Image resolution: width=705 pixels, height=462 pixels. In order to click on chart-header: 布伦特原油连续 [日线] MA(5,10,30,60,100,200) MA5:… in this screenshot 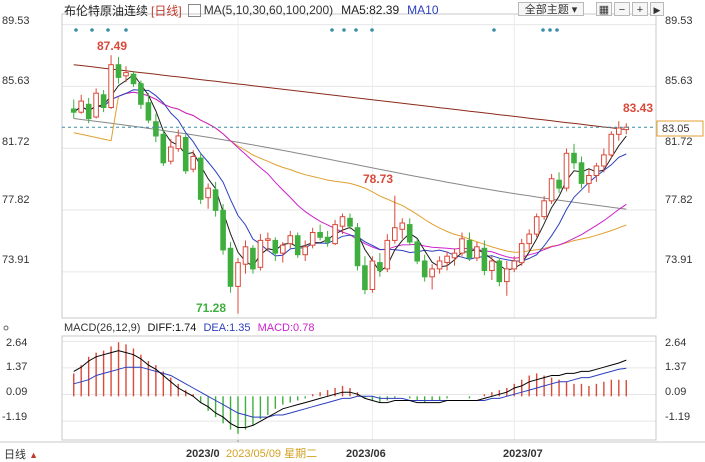, I will do `click(251, 10)`.